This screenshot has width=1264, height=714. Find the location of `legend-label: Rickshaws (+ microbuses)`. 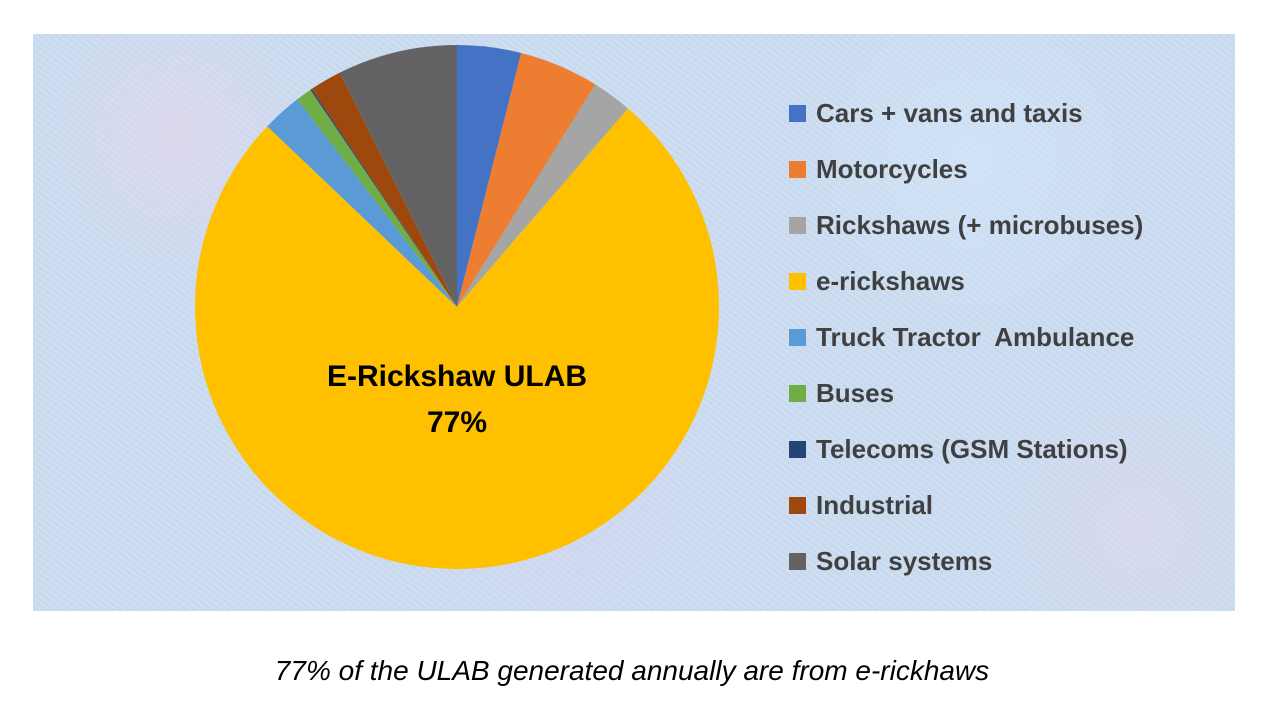

legend-label: Rickshaws (+ microbuses) is located at coordinates (980, 224).